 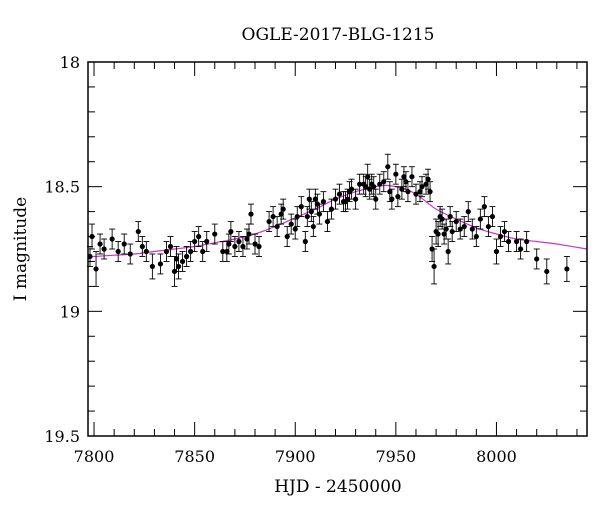 I want to click on x-axis-label: HJD - 2450000, so click(x=338, y=487).